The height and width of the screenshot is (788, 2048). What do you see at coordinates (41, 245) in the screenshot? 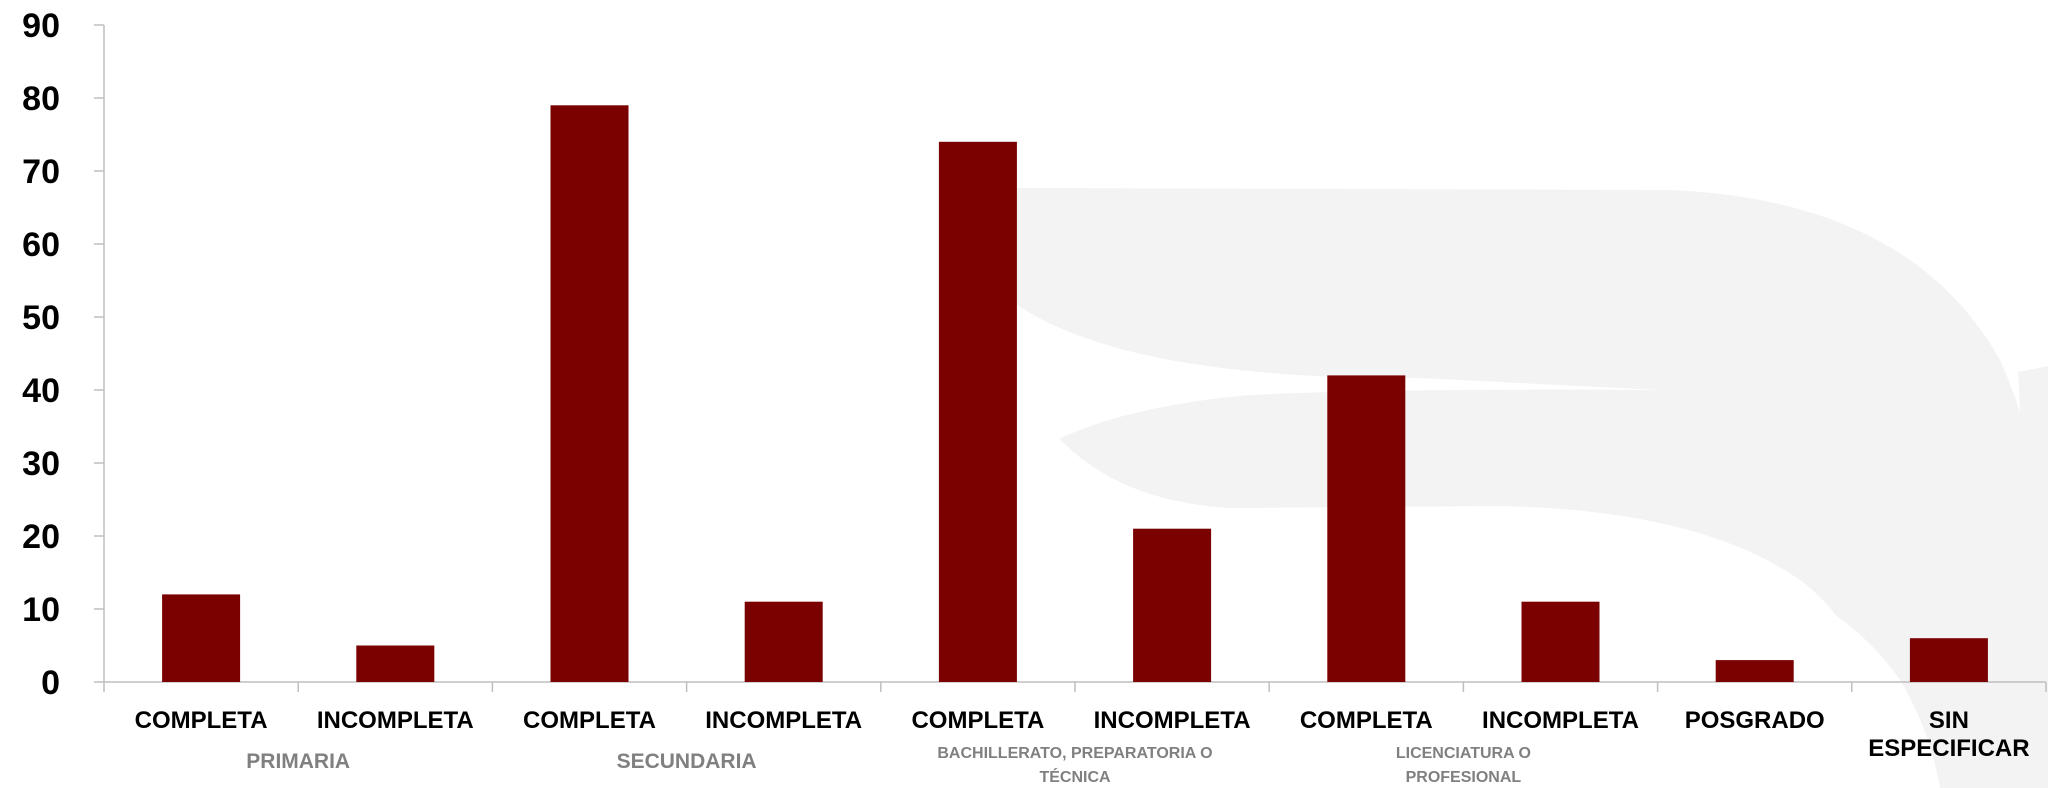
I see `y-tick-label: 60` at bounding box center [41, 245].